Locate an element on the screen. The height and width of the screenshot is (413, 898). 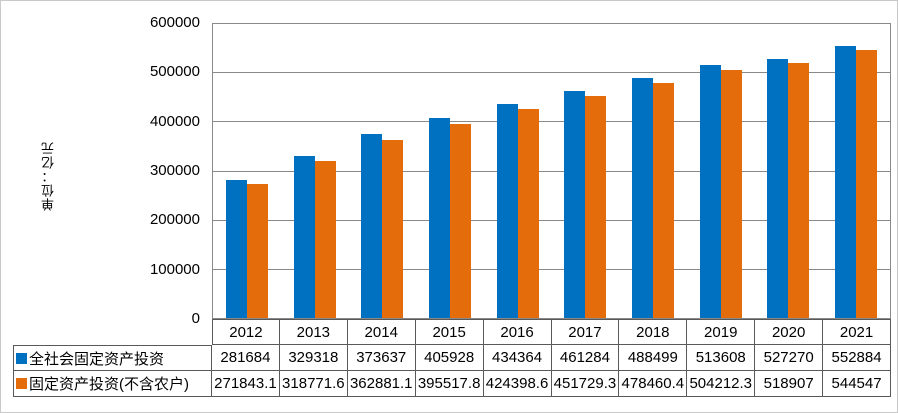
series-name-label: 固定资产投资(不含农户) is located at coordinates (109, 384).